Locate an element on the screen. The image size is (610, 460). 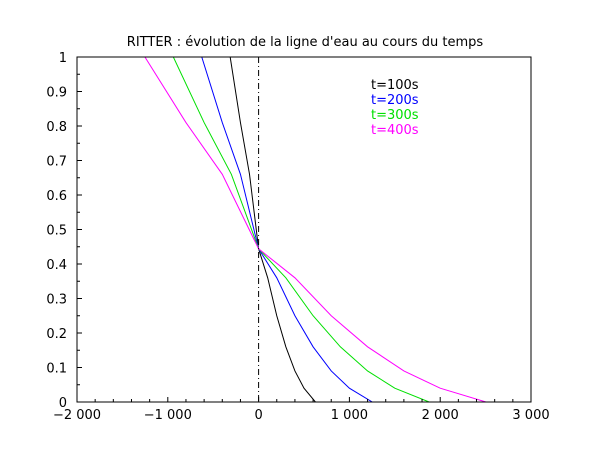
y-tick-label: 0.2 is located at coordinates (56, 334).